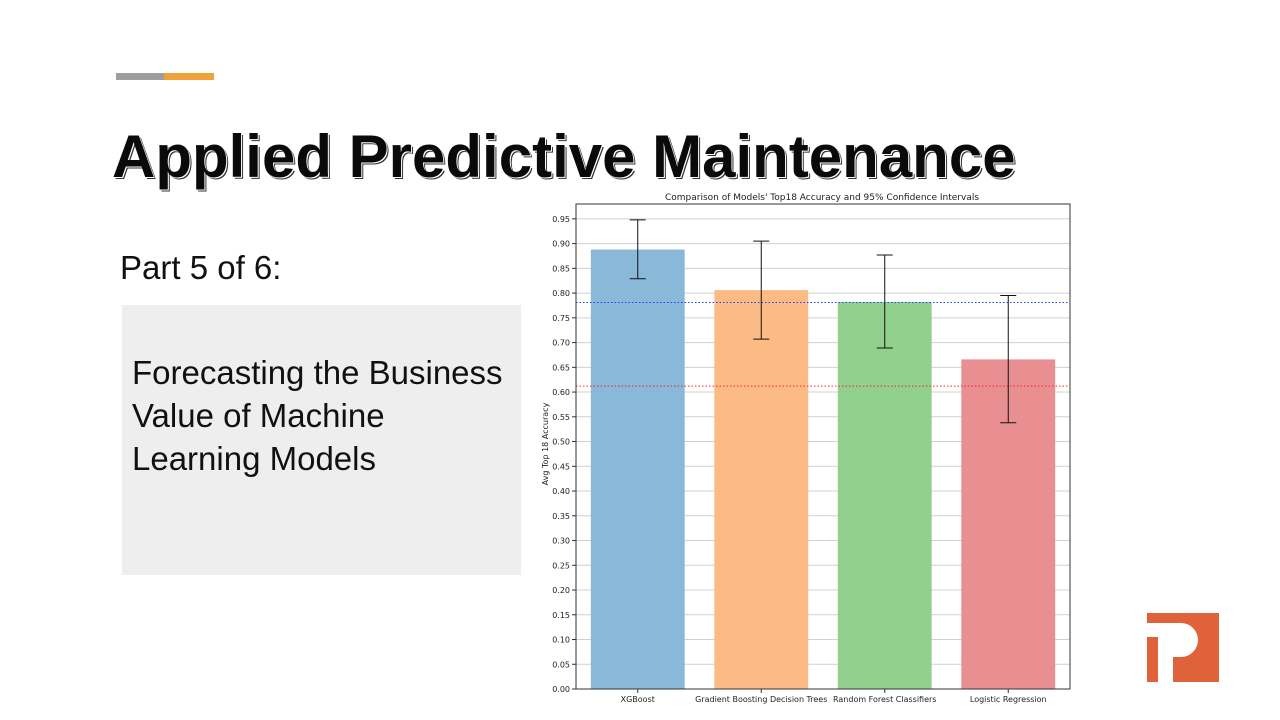 The width and height of the screenshot is (1280, 720). Describe the element at coordinates (1183, 647) in the screenshot. I see `brand-logo-icon` at that location.